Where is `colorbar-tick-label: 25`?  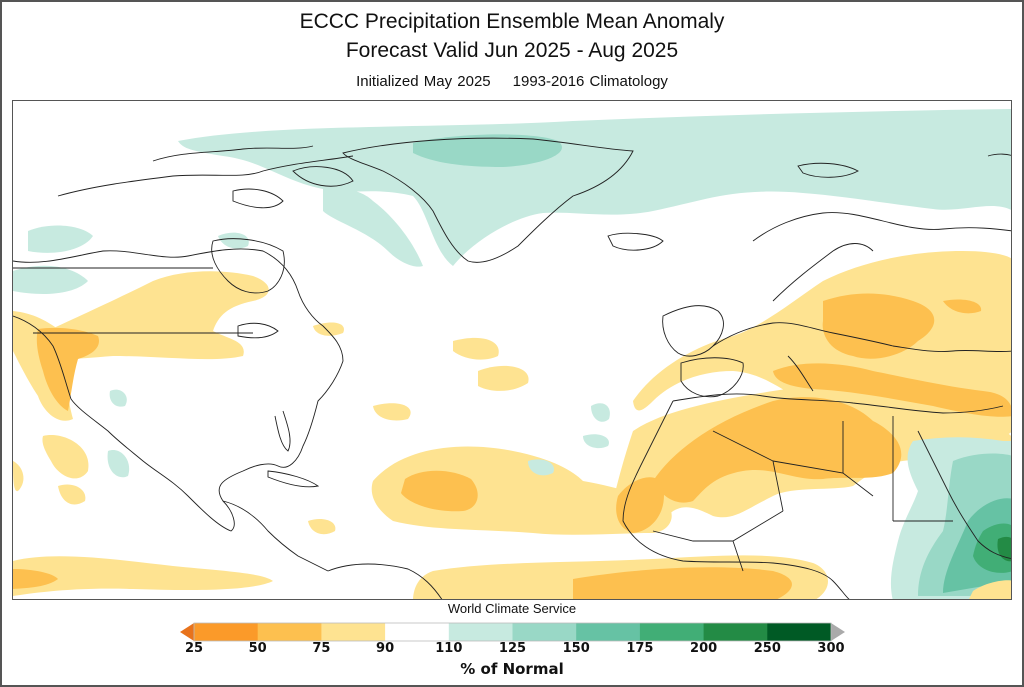
colorbar-tick-label: 25 is located at coordinates (194, 648).